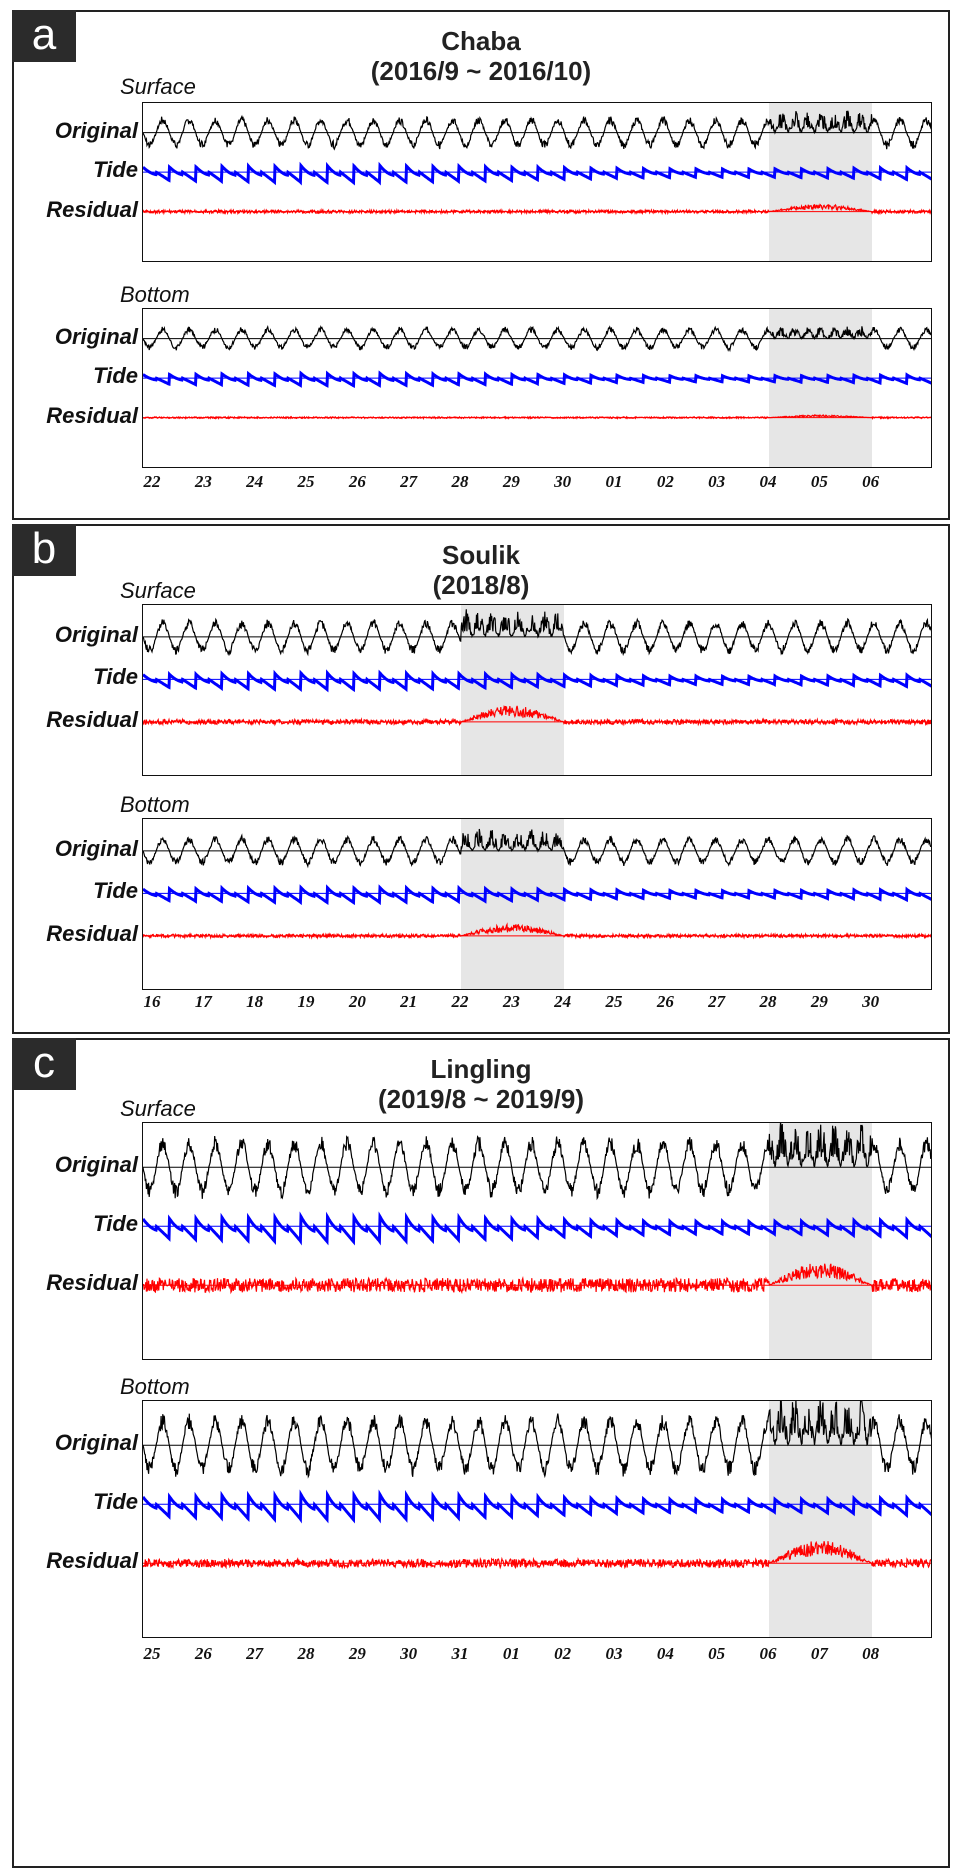 This screenshot has height=1873, width=962. Describe the element at coordinates (819, 1653) in the screenshot. I see `x-tick-label: 07` at that location.